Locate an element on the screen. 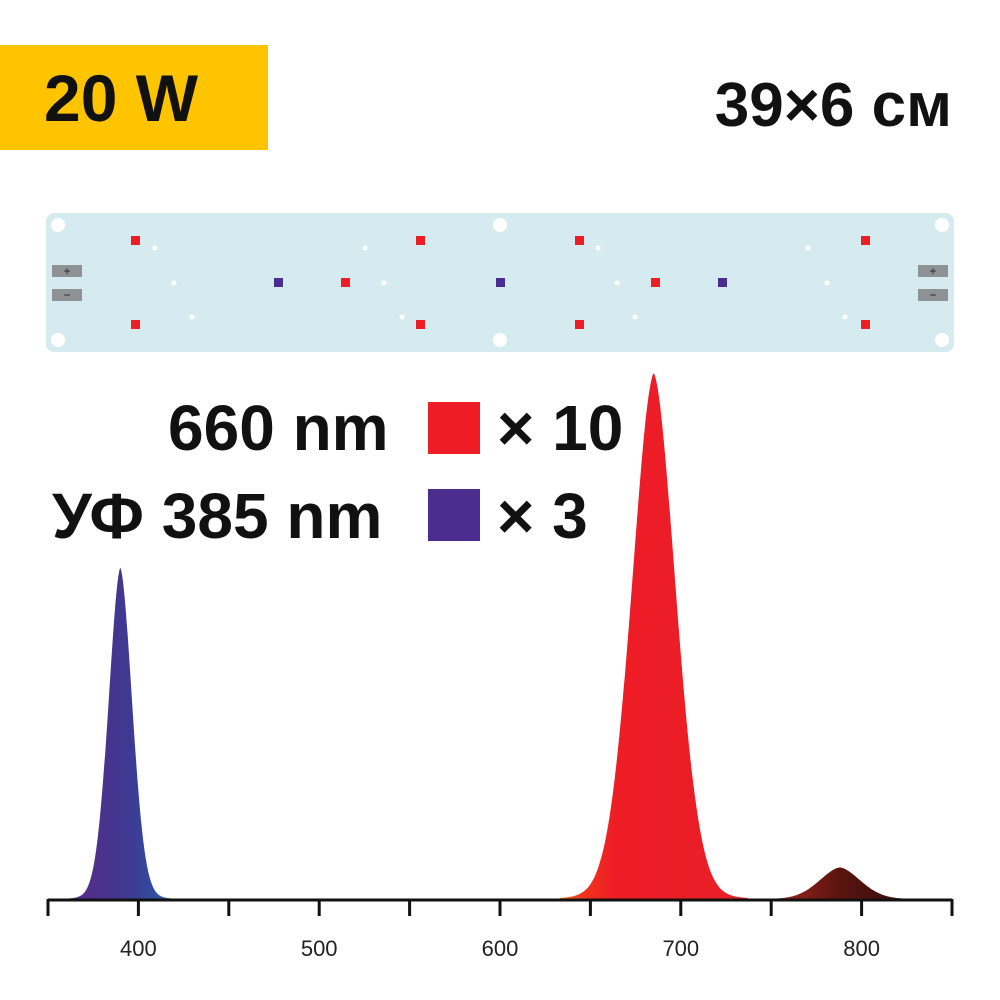 The image size is (1000, 1000). size-label: 39×6 см is located at coordinates (833, 105).